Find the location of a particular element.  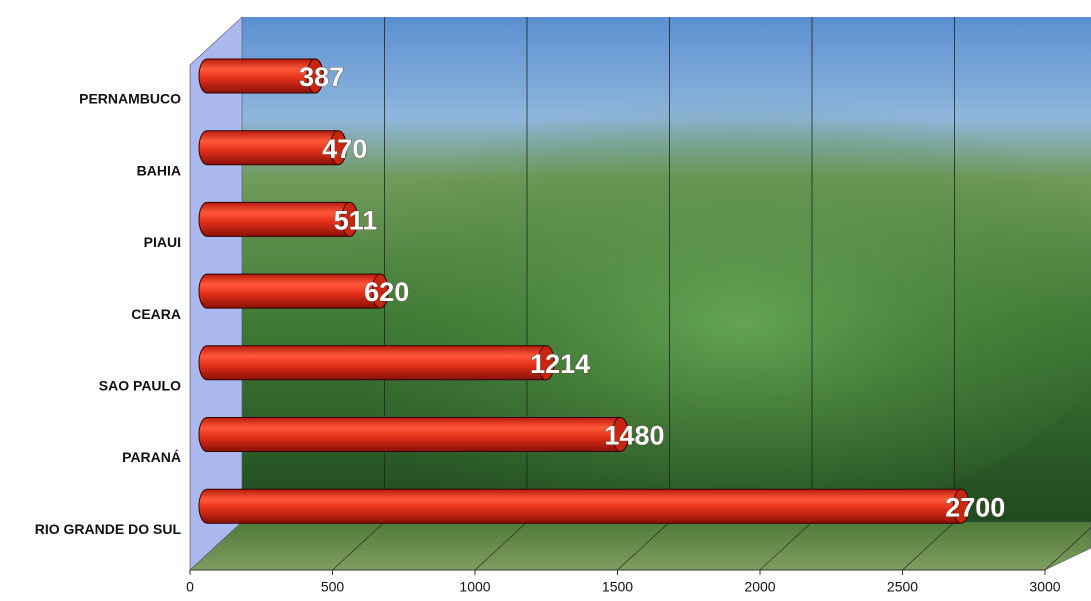

x-tick-label: 2000 is located at coordinates (759, 587).